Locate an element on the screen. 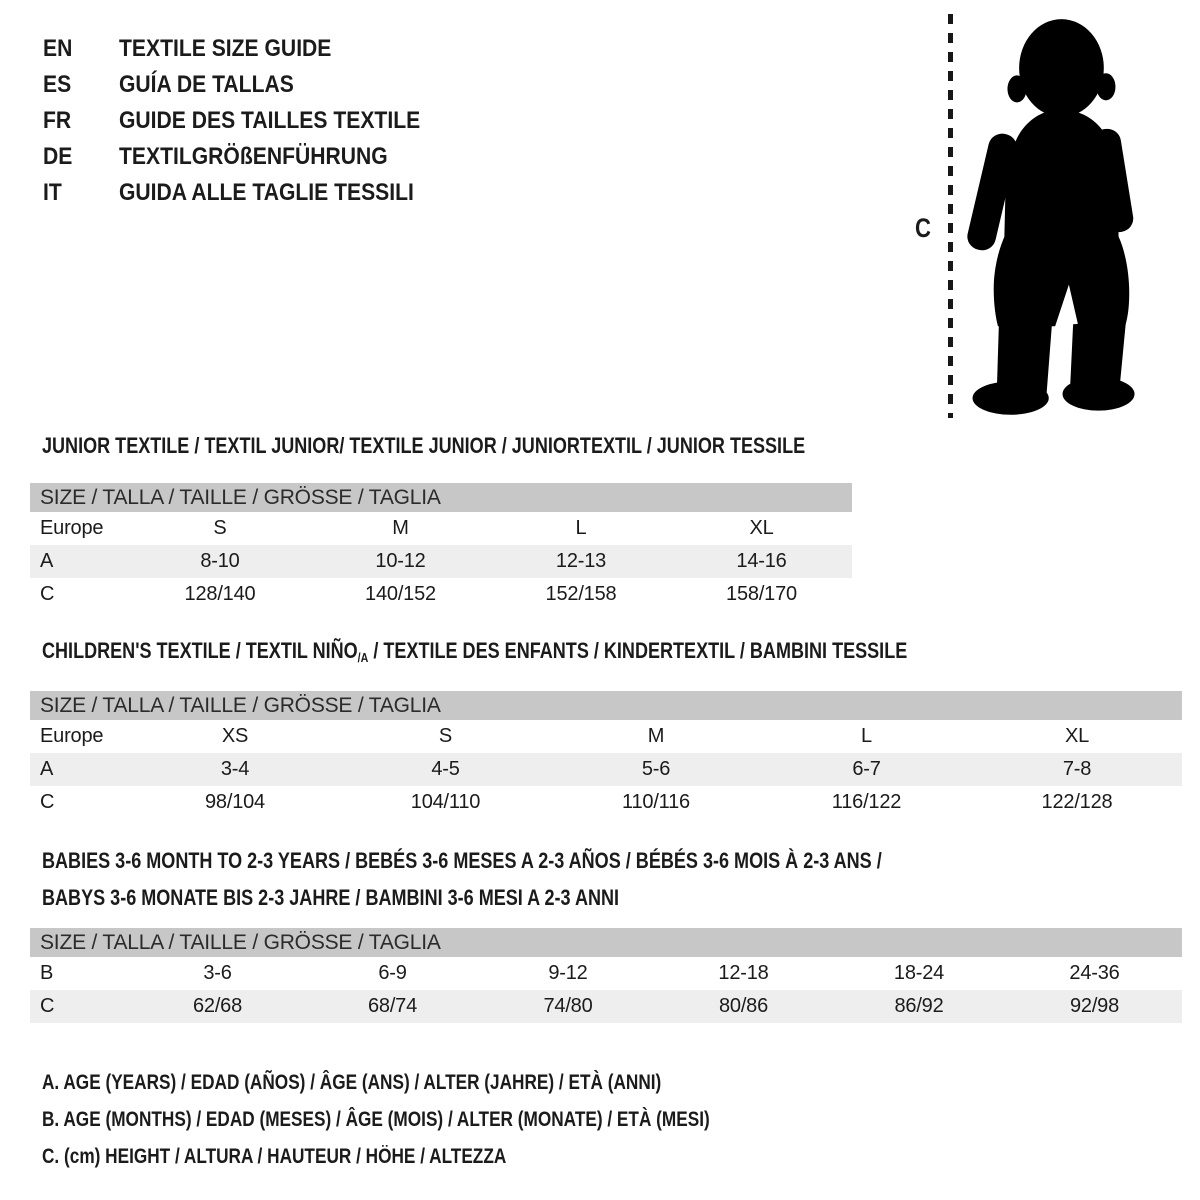 Image resolution: width=1200 pixels, height=1200 pixels. table-cell: 104/110 is located at coordinates (445, 802).